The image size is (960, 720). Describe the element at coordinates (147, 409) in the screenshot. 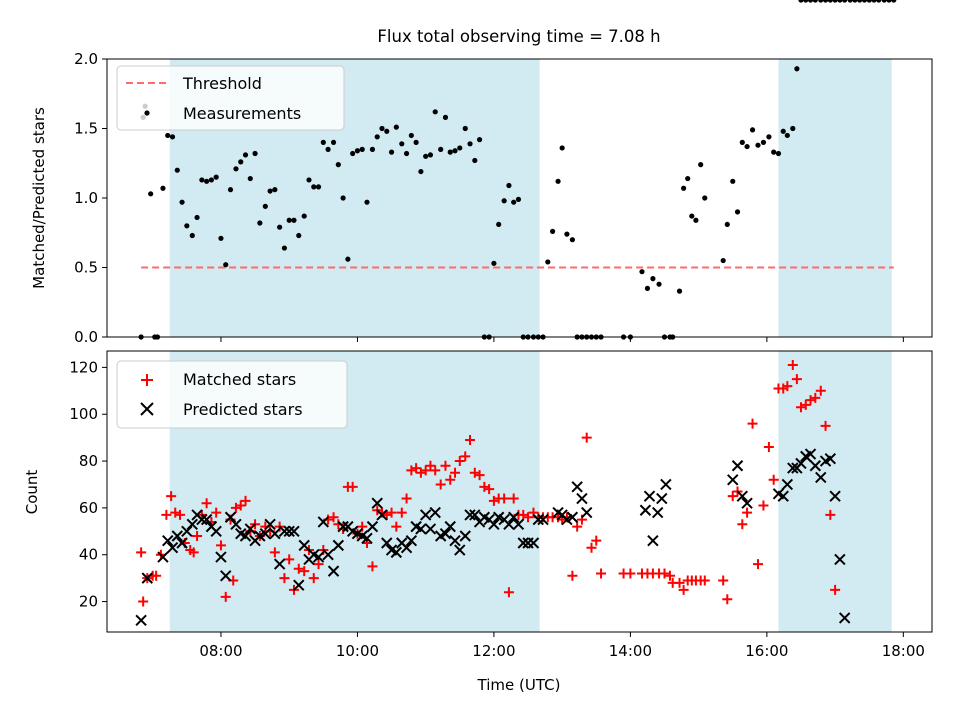

I see `legend-predicted-marker` at that location.